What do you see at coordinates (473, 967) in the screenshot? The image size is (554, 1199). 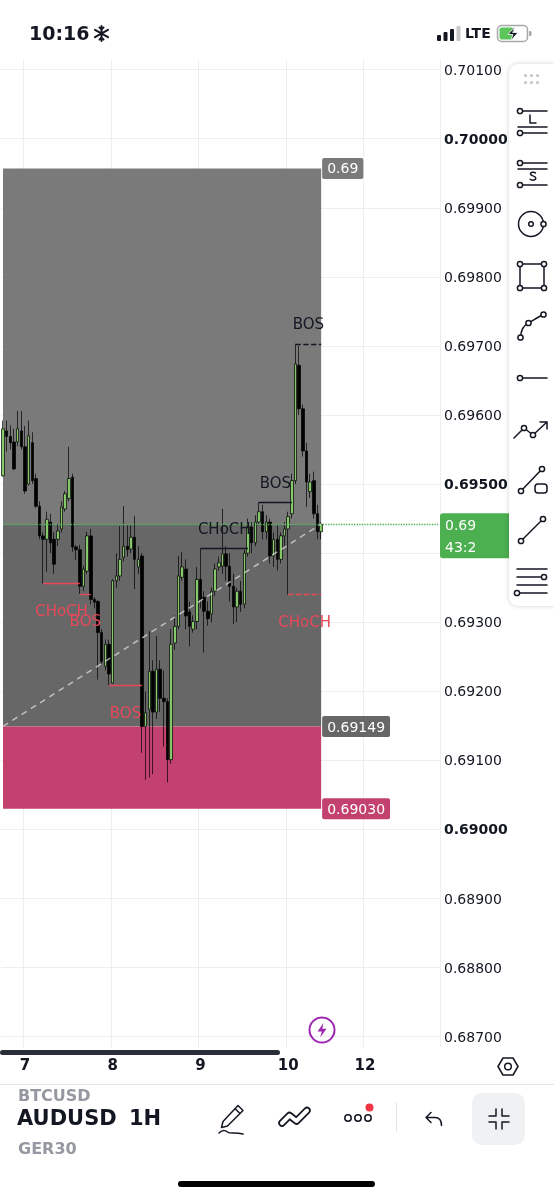 I see `y-tick-label: 0.68800` at bounding box center [473, 967].